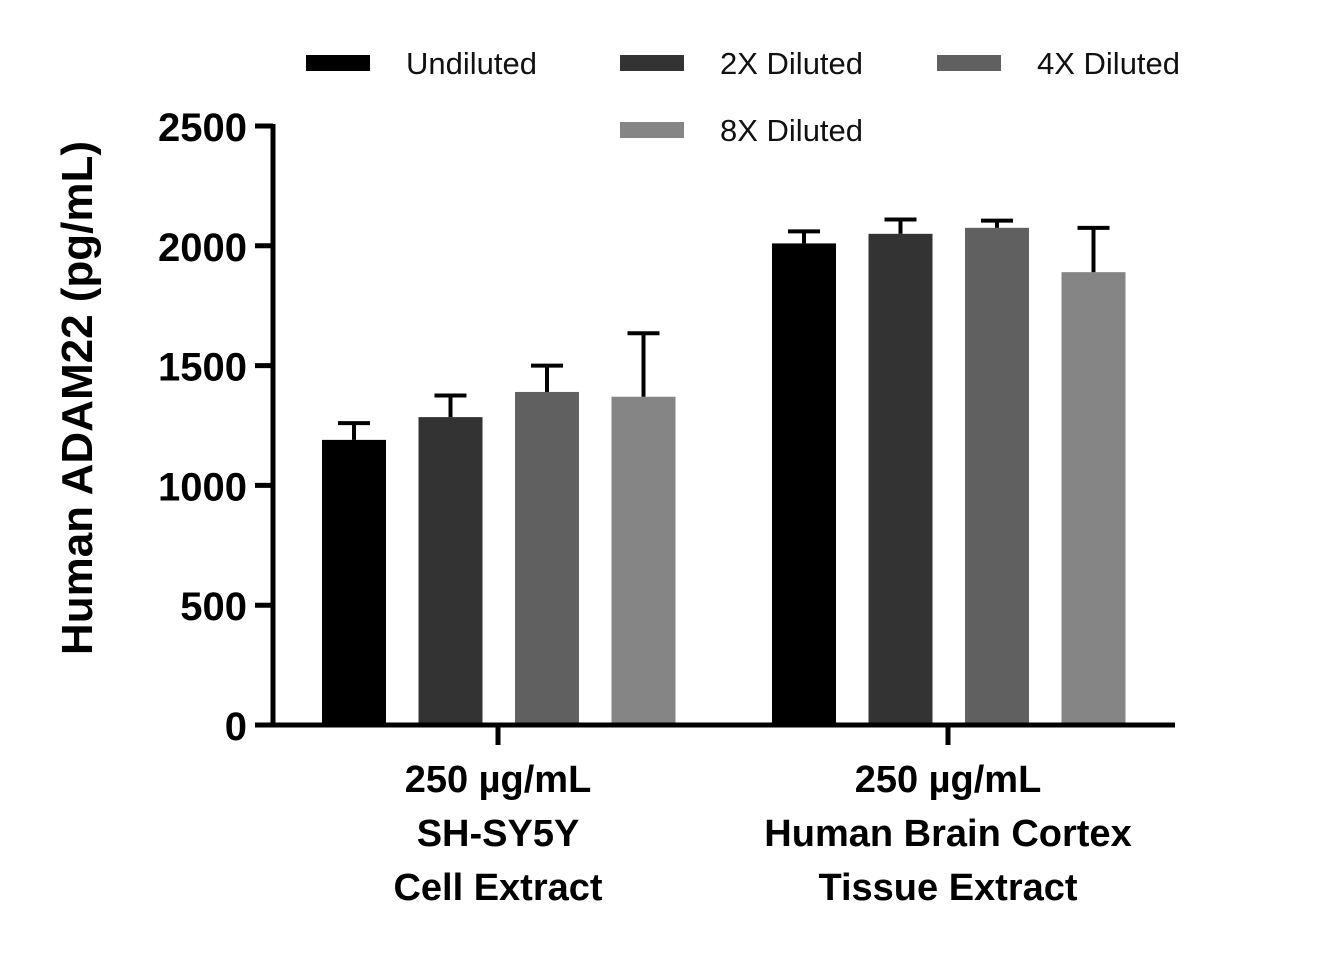  Describe the element at coordinates (77, 398) in the screenshot. I see `y-axis-title: Human ADAM22 (pg/mL)` at that location.